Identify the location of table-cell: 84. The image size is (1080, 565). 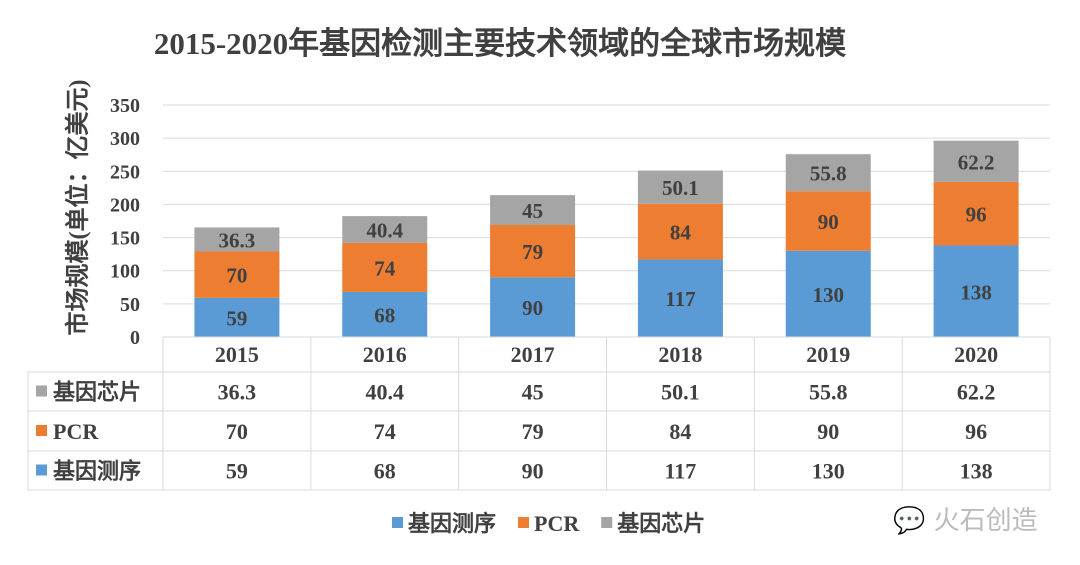
(680, 431).